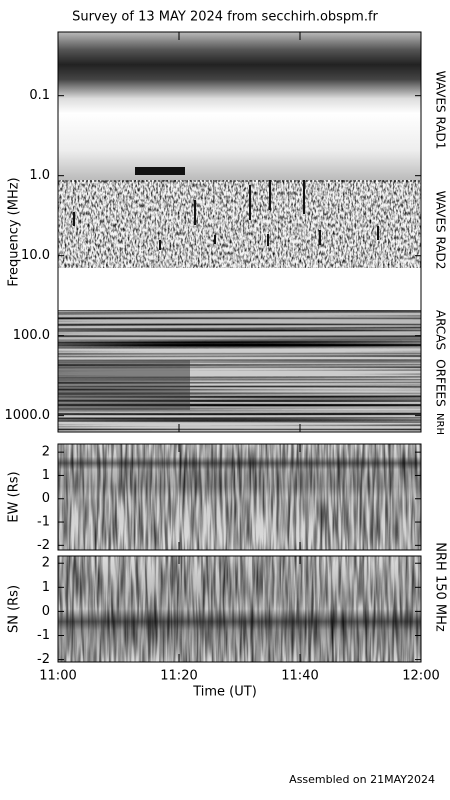 The width and height of the screenshot is (450, 800). What do you see at coordinates (14, 496) in the screenshot?
I see `y-axis-label: EW (Rs)` at bounding box center [14, 496].